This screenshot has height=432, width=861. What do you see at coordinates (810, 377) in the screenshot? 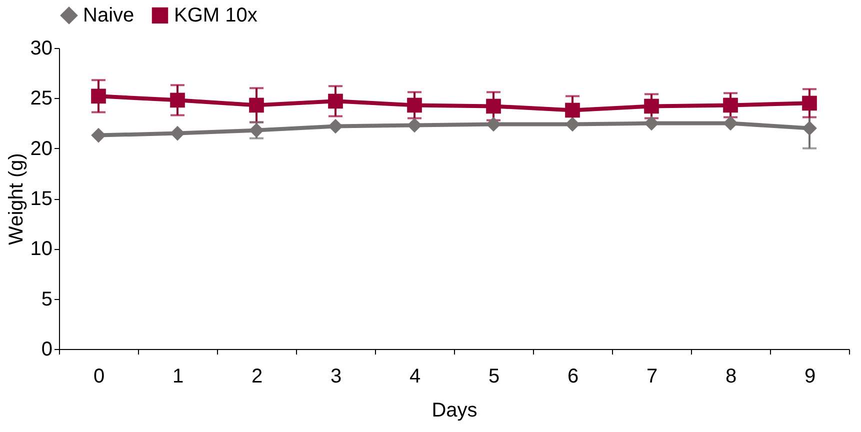
I see `x-tick-label: 9` at bounding box center [810, 377].